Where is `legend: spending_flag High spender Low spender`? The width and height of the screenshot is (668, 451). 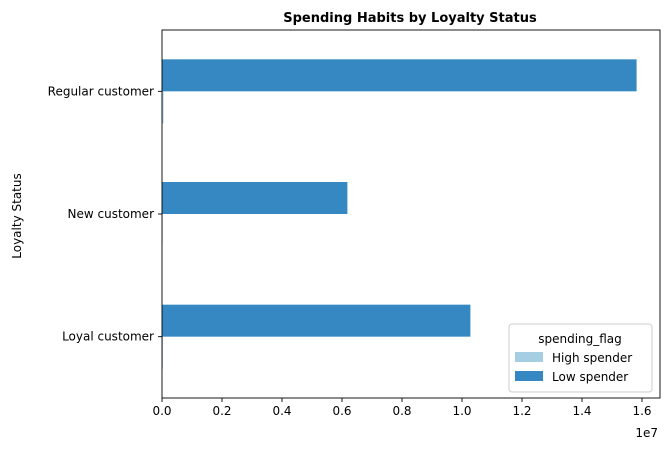
legend: spending_flag High spender Low spender is located at coordinates (580, 358).